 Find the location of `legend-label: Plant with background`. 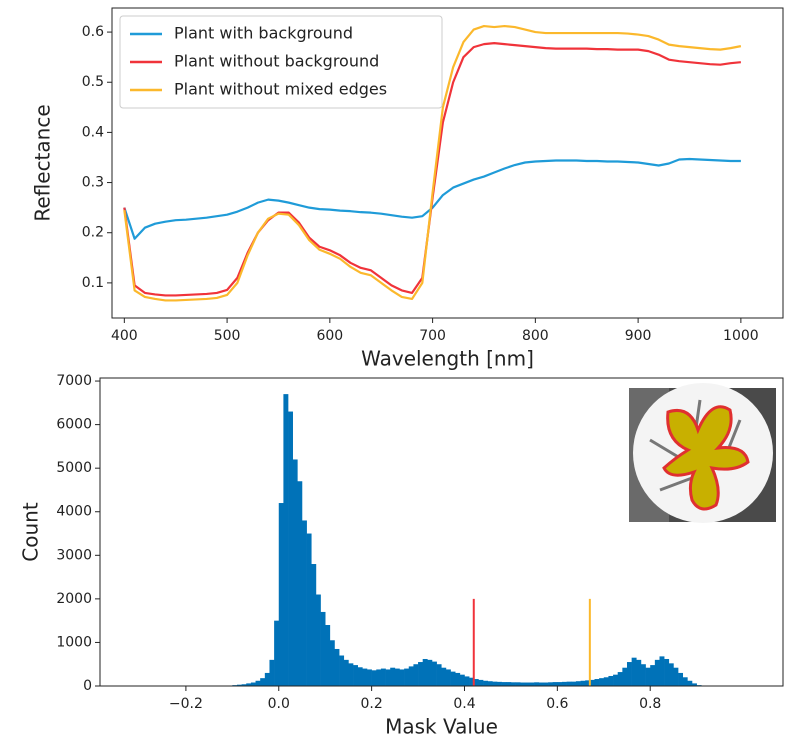

legend-label: Plant with background is located at coordinates (263, 33).